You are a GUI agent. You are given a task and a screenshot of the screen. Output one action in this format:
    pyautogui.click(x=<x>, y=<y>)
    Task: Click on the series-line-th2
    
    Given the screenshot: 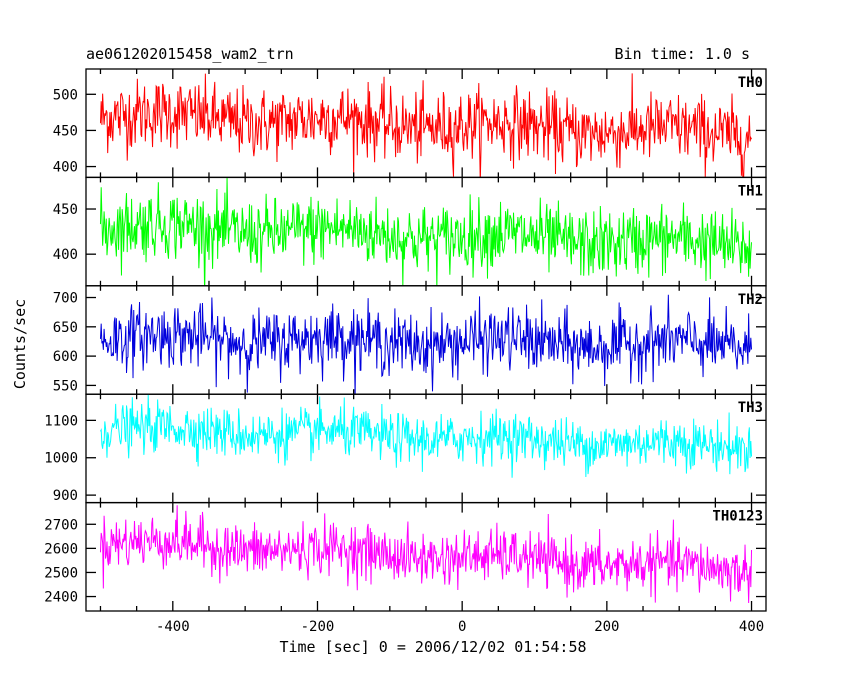 What is the action you would take?
    pyautogui.click(x=426, y=344)
    